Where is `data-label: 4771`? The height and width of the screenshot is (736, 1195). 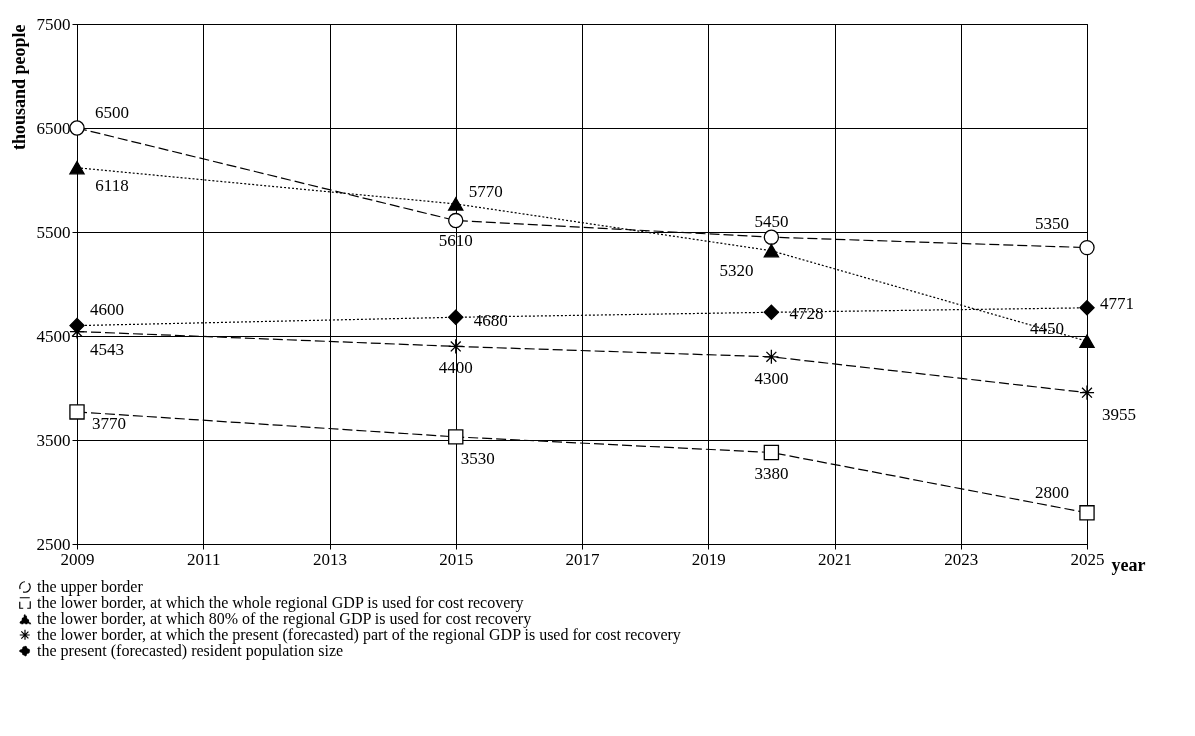 data-label: 4771 is located at coordinates (1117, 303).